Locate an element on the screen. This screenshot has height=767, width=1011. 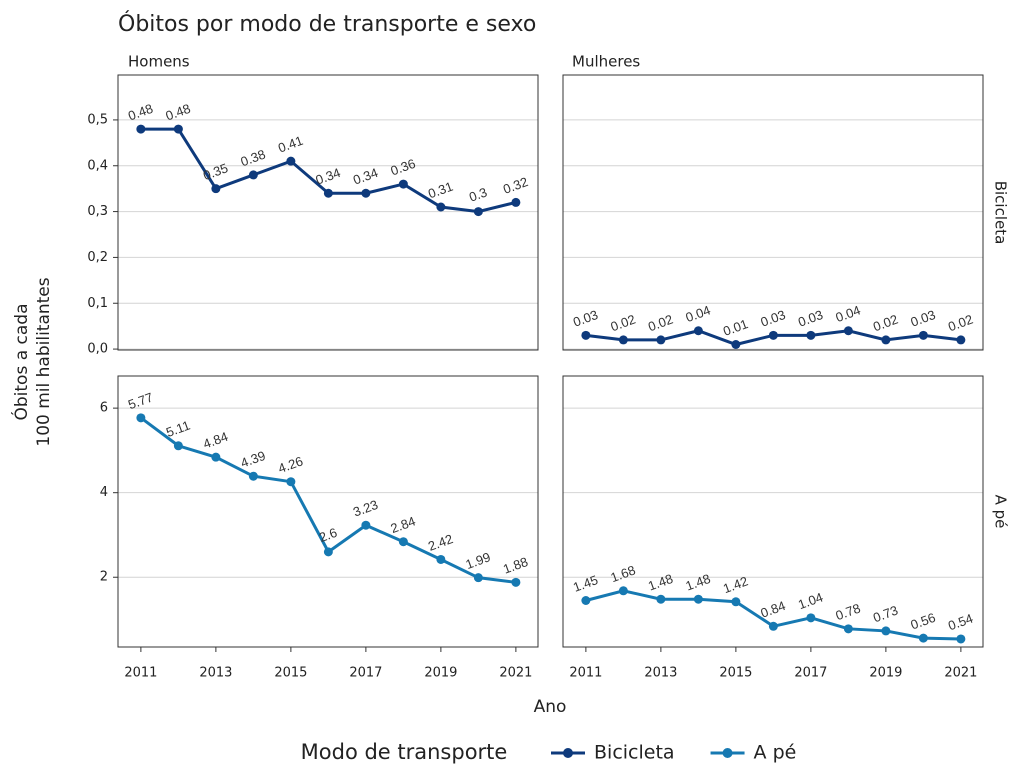
value-label: 5.11 is located at coordinates (178, 429).